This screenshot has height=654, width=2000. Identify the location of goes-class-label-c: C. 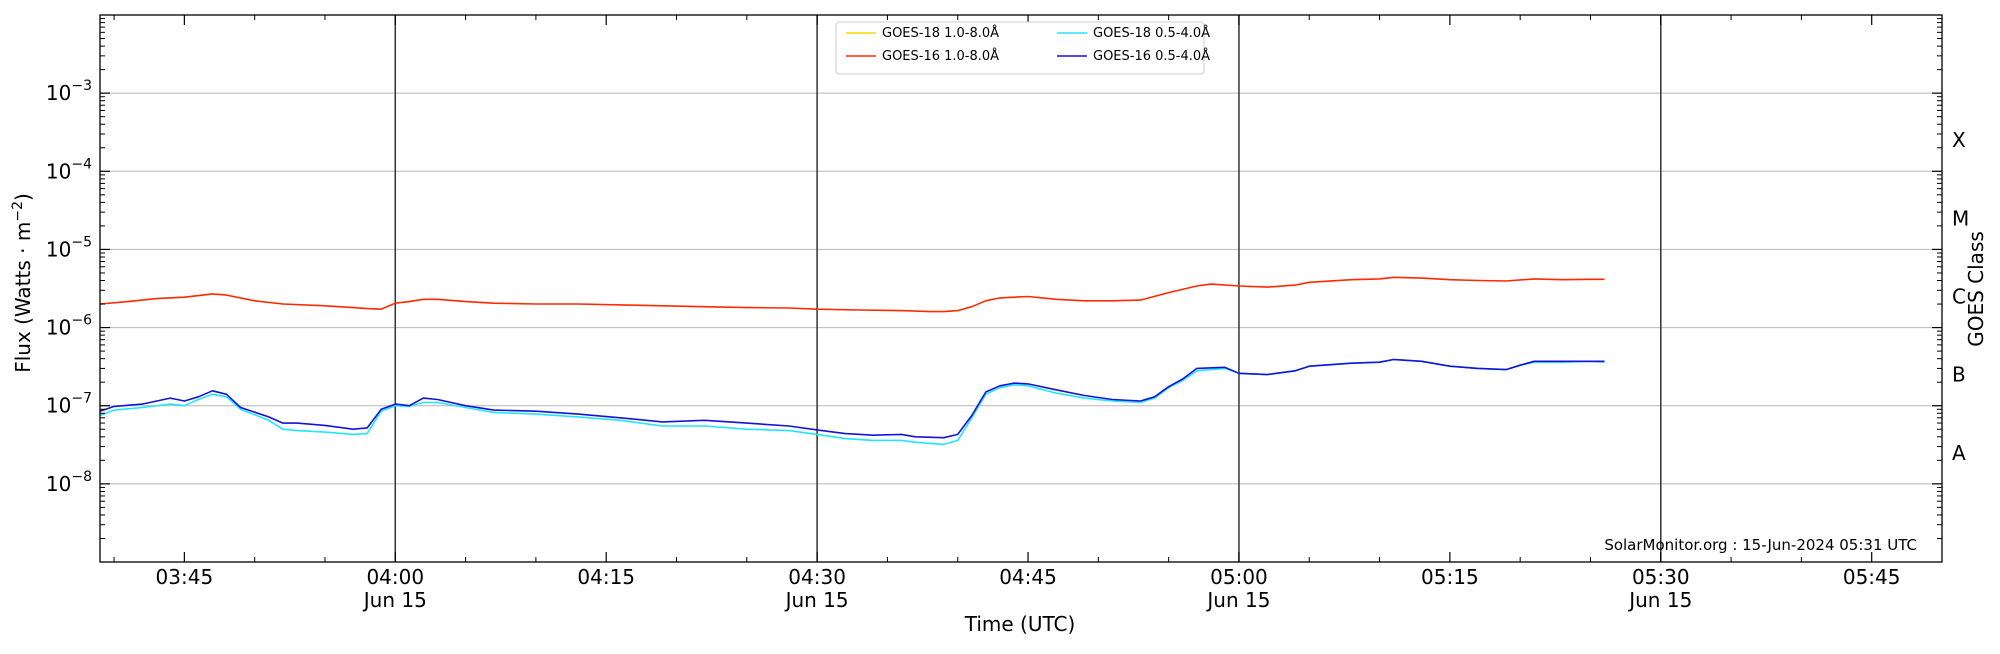
(1959, 296).